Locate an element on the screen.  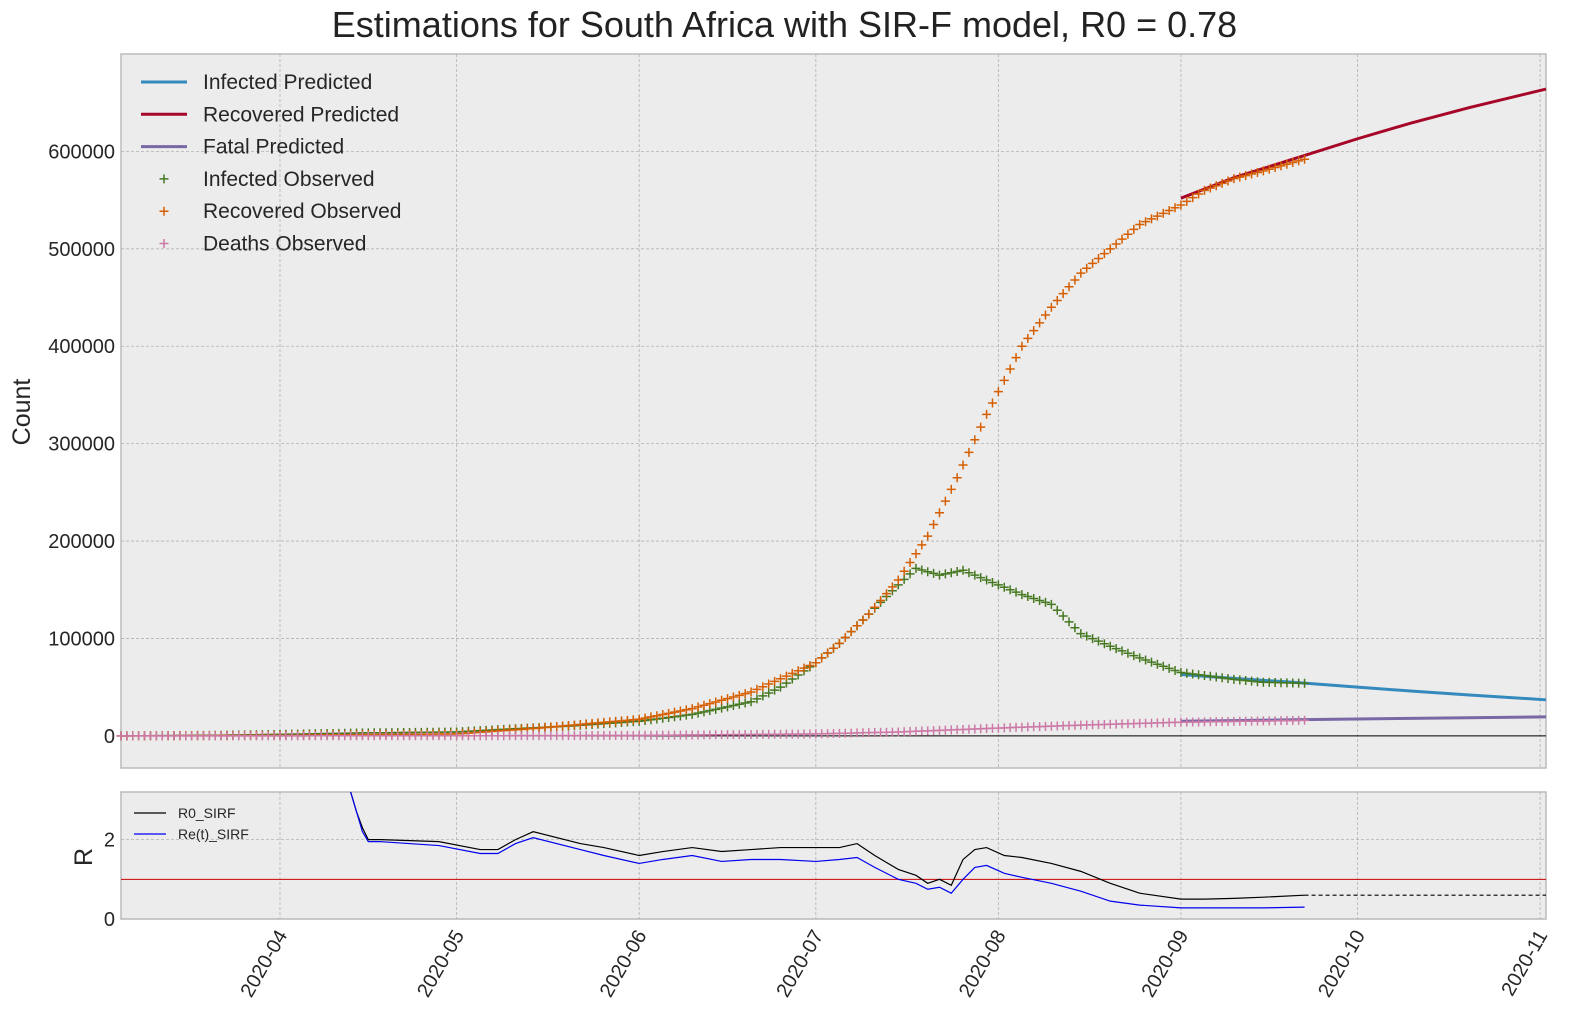
legend-re-t-sirf-label: Re(t)_SIRF is located at coordinates (213, 834).